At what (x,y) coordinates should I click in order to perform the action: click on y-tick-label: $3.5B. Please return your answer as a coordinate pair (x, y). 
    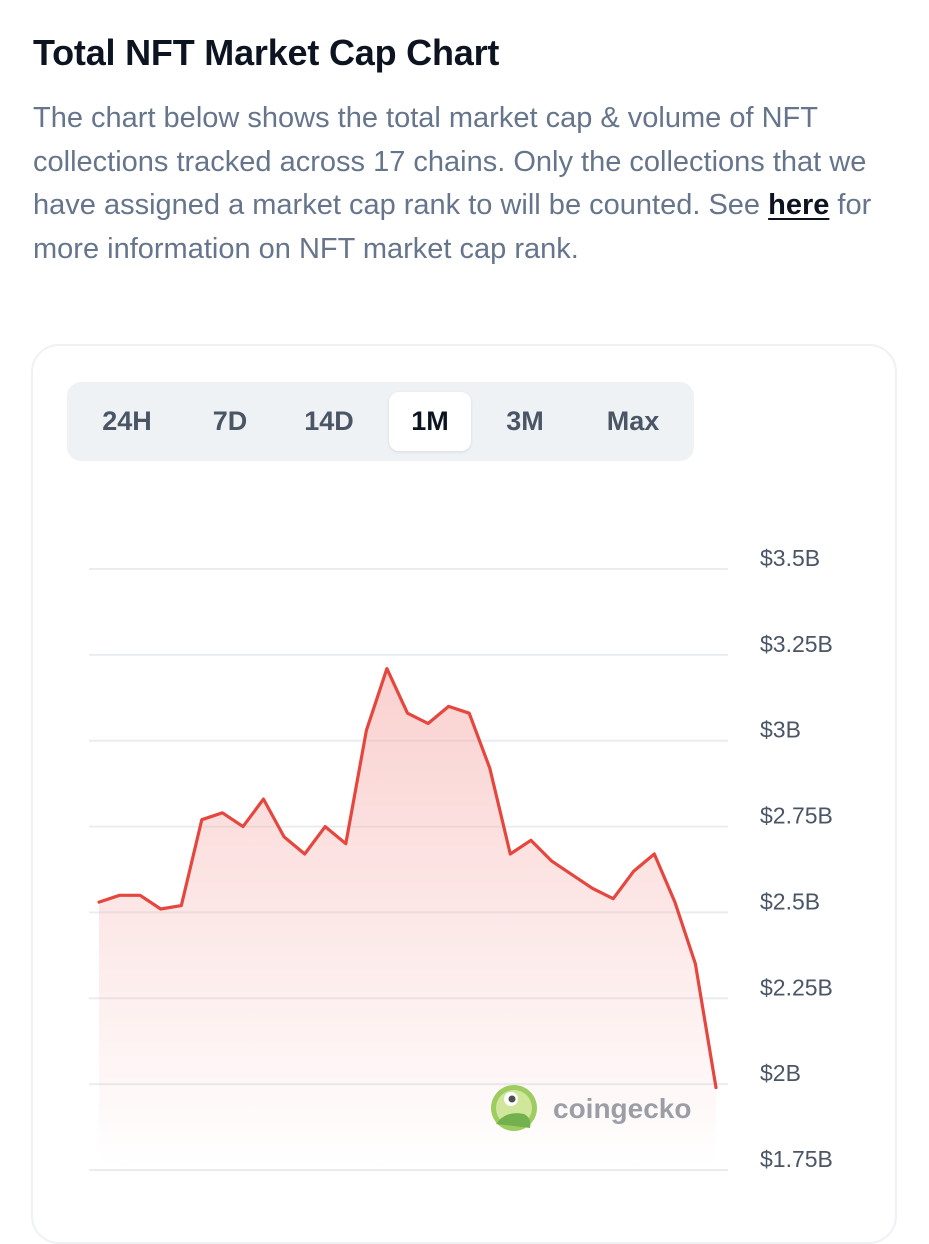
    Looking at the image, I should click on (790, 558).